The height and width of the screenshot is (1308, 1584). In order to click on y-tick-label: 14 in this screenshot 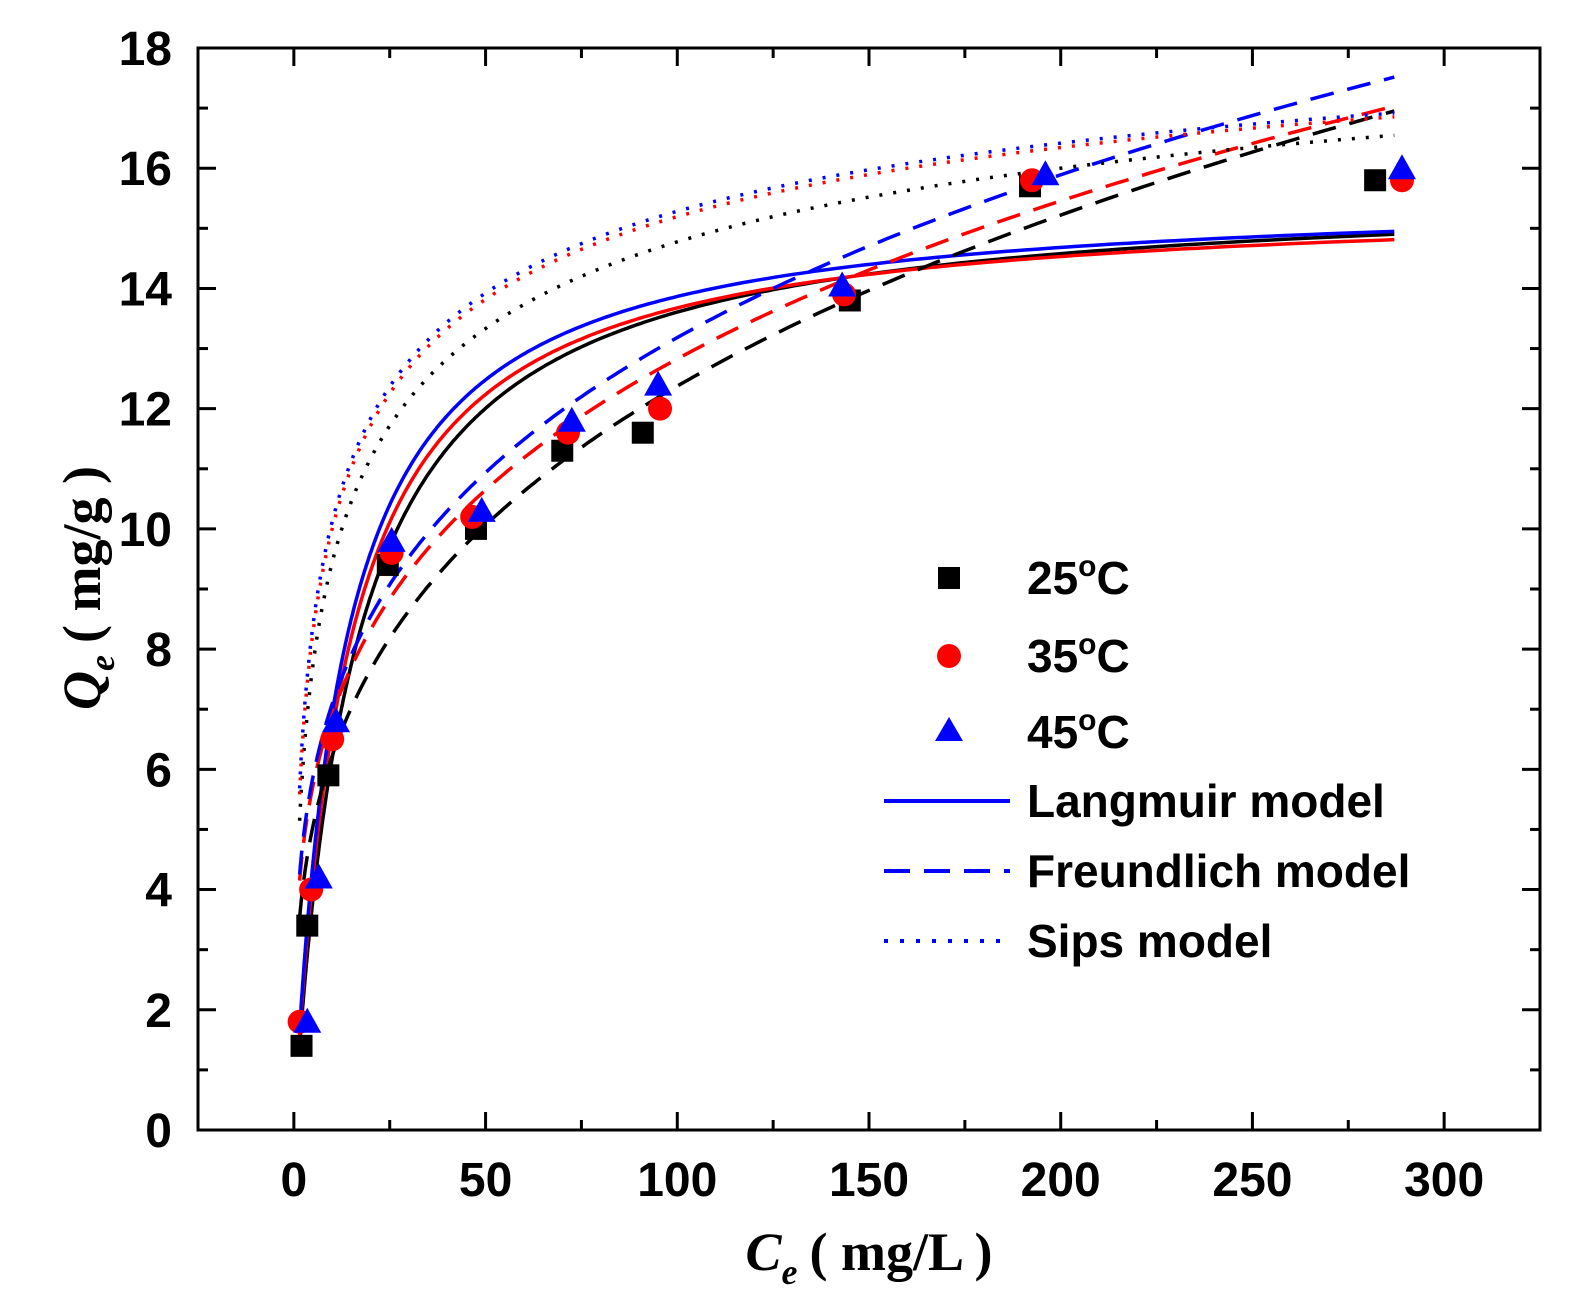, I will do `click(146, 289)`.